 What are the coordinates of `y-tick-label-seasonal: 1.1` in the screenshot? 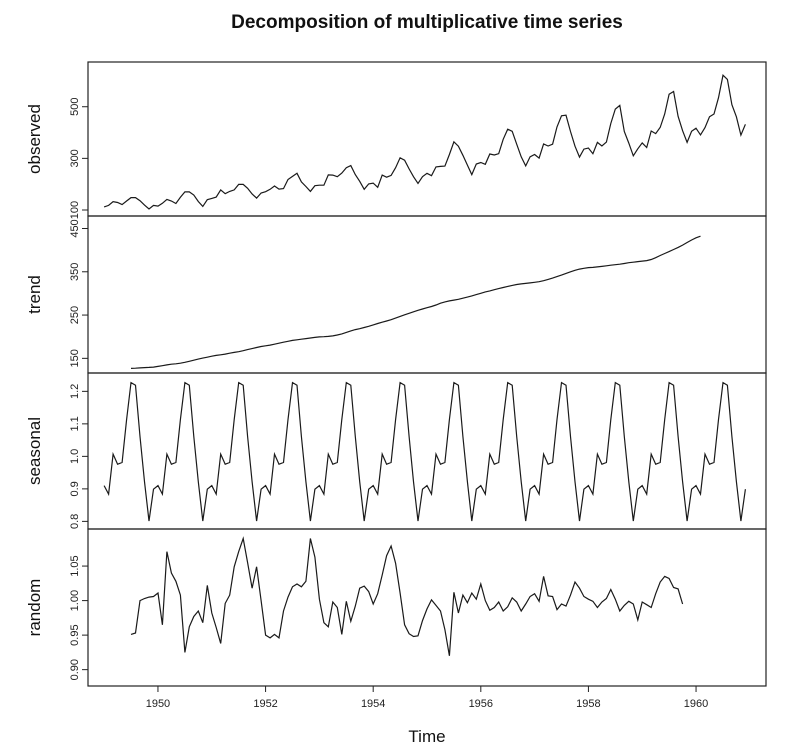 It's located at (75, 423).